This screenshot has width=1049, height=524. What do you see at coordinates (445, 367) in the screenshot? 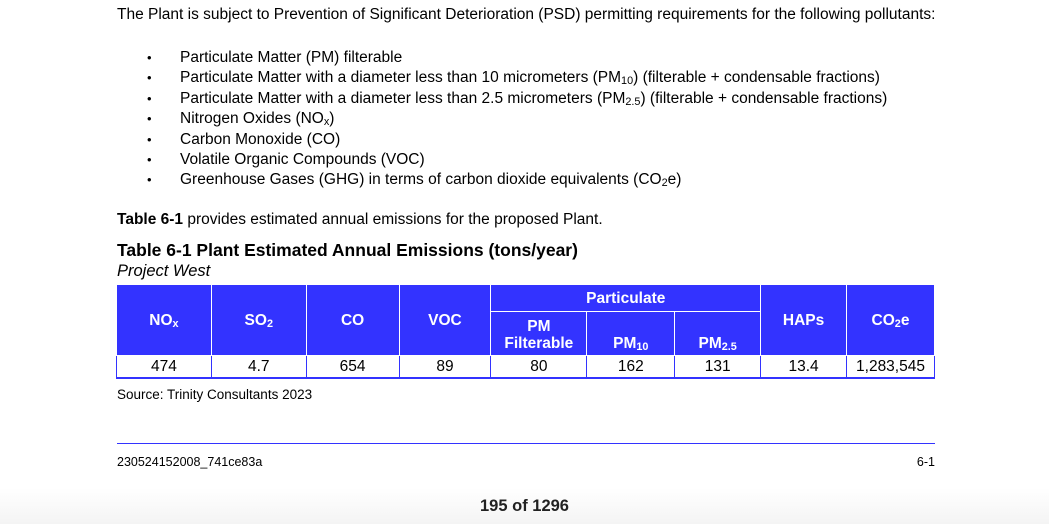
I see `cell-voc: 89` at bounding box center [445, 367].